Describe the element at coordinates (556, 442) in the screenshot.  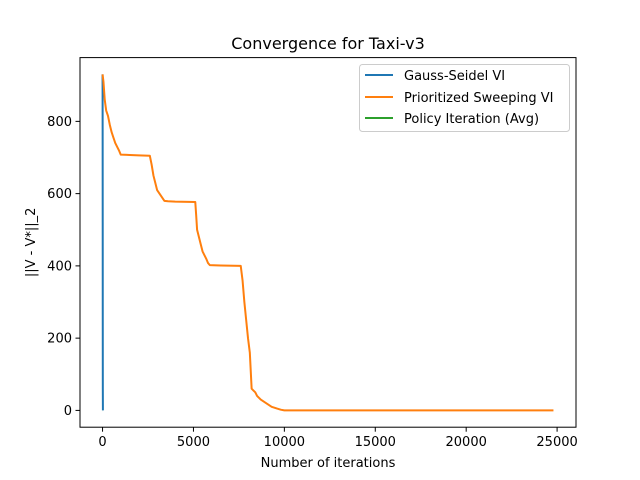
I see `x-tick-label: 25000` at that location.